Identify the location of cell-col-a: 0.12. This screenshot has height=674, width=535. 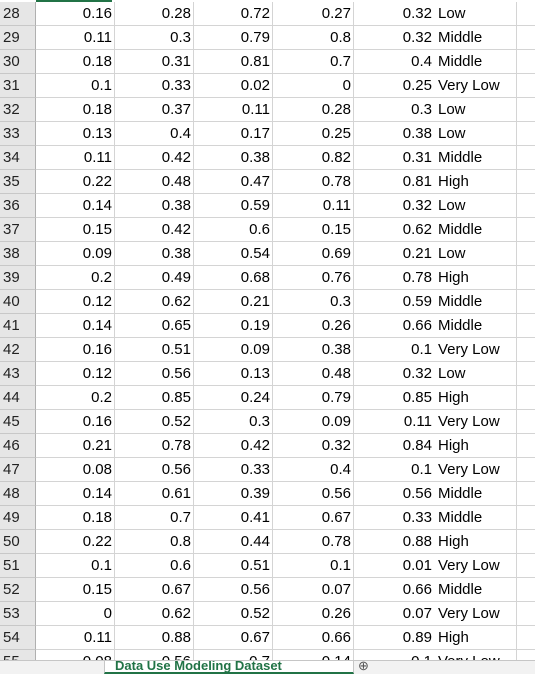
(75, 302).